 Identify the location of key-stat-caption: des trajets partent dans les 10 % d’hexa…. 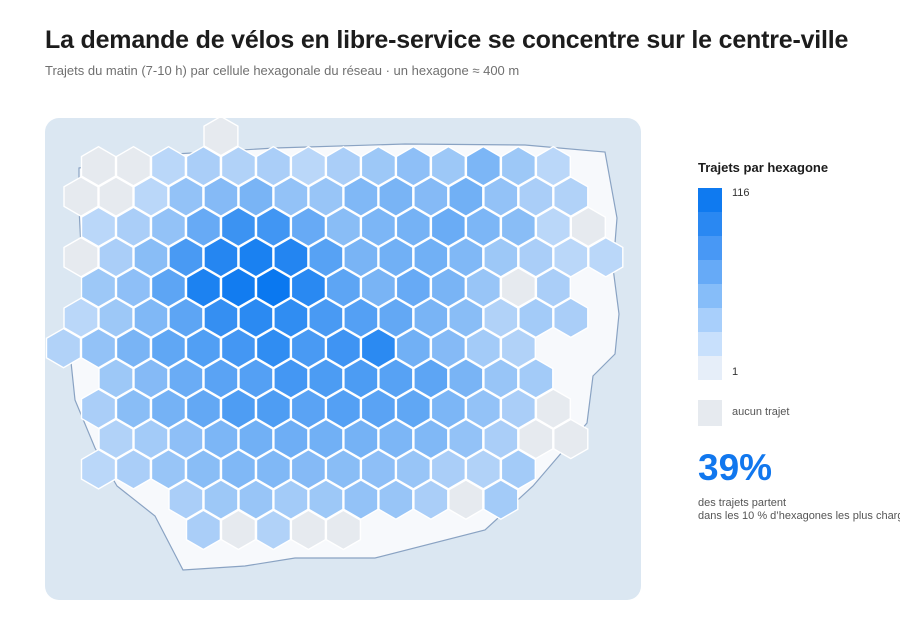
(799, 510).